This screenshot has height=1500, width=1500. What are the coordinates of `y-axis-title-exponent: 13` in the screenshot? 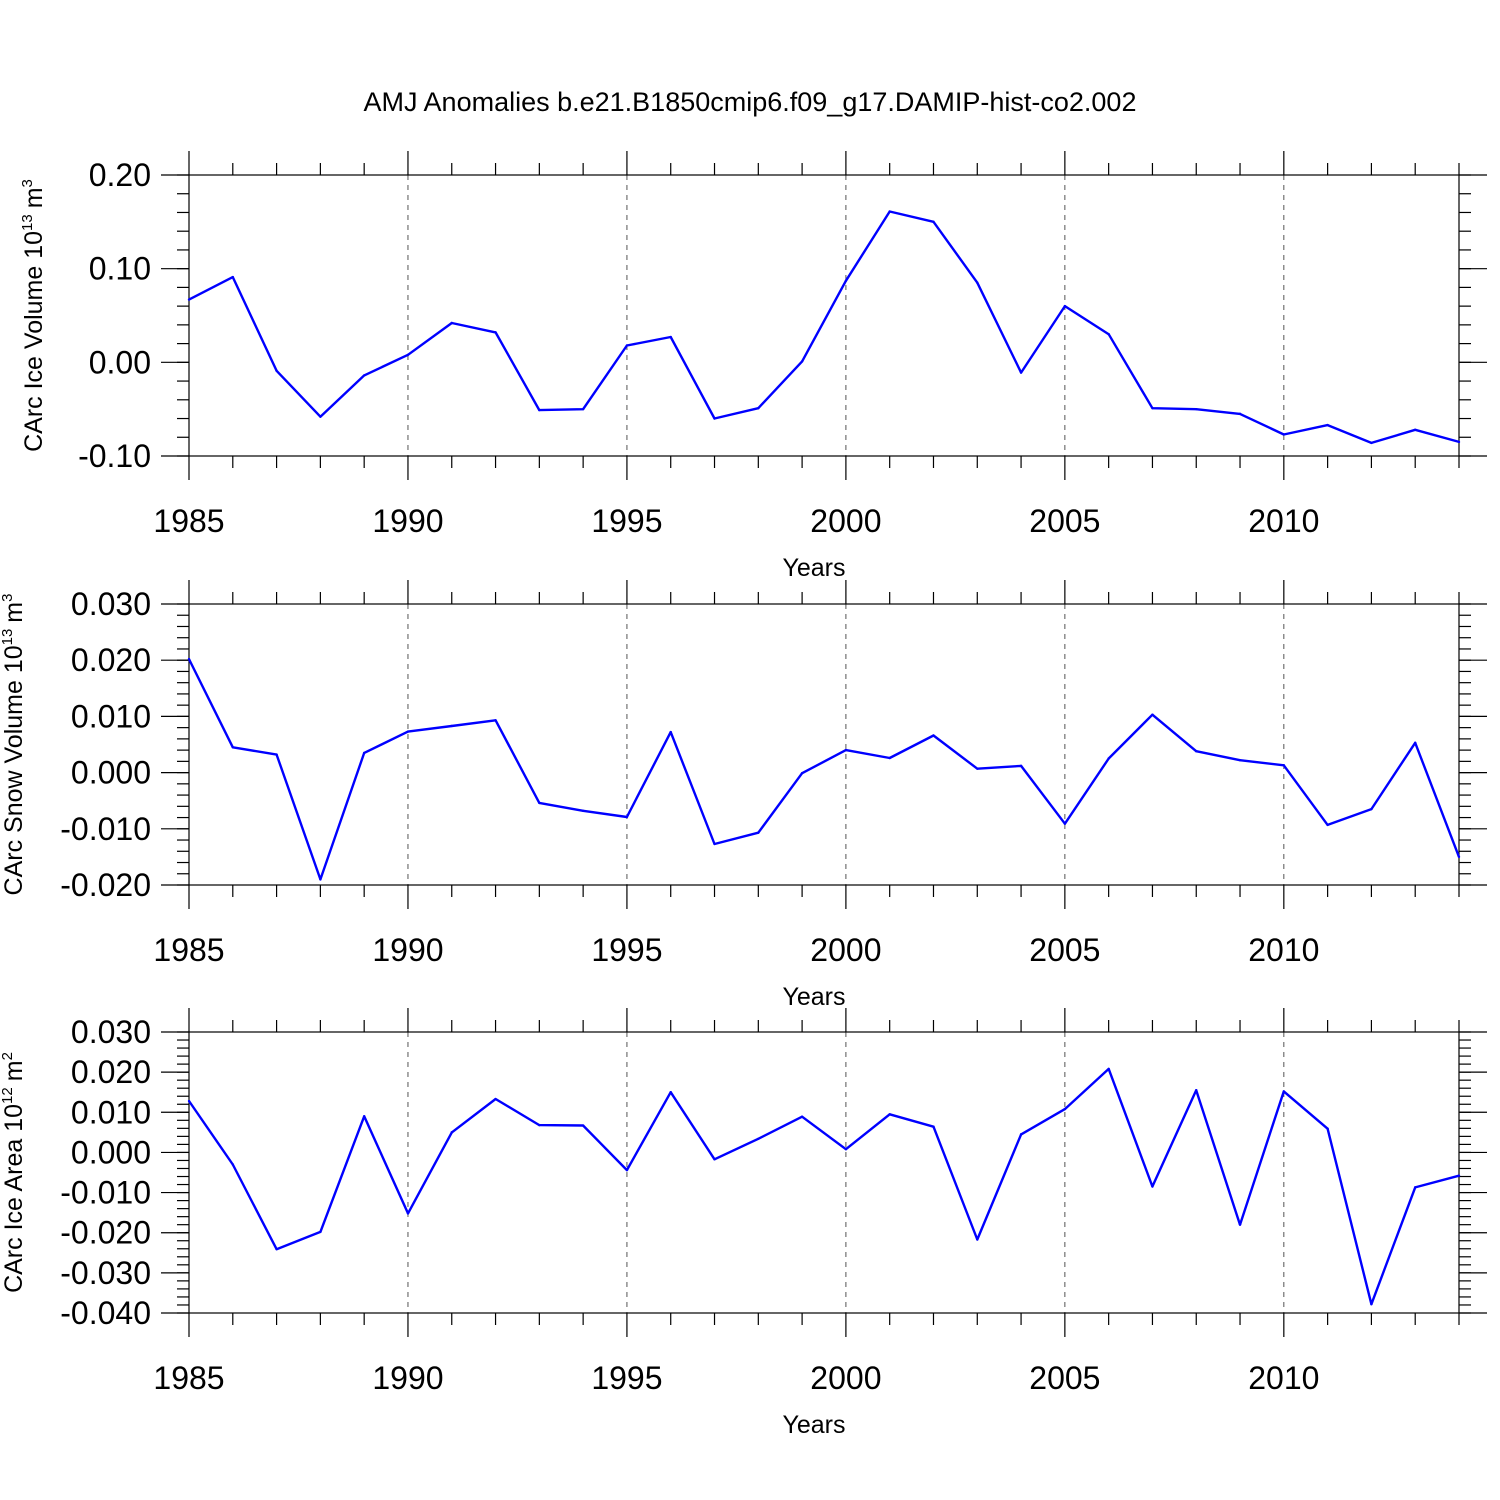 It's located at (27, 222).